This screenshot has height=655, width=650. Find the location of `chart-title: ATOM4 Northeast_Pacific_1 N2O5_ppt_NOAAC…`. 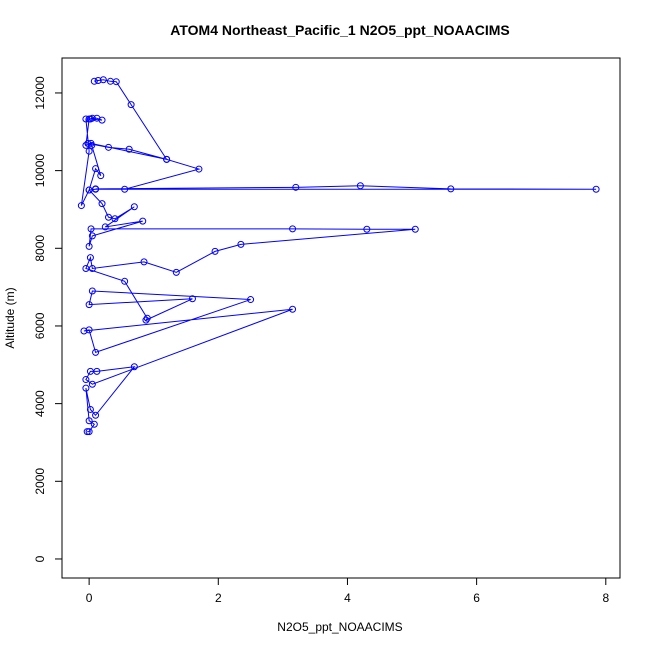

chart-title: ATOM4 Northeast_Pacific_1 N2O5_ppt_NOAAC… is located at coordinates (339, 30).